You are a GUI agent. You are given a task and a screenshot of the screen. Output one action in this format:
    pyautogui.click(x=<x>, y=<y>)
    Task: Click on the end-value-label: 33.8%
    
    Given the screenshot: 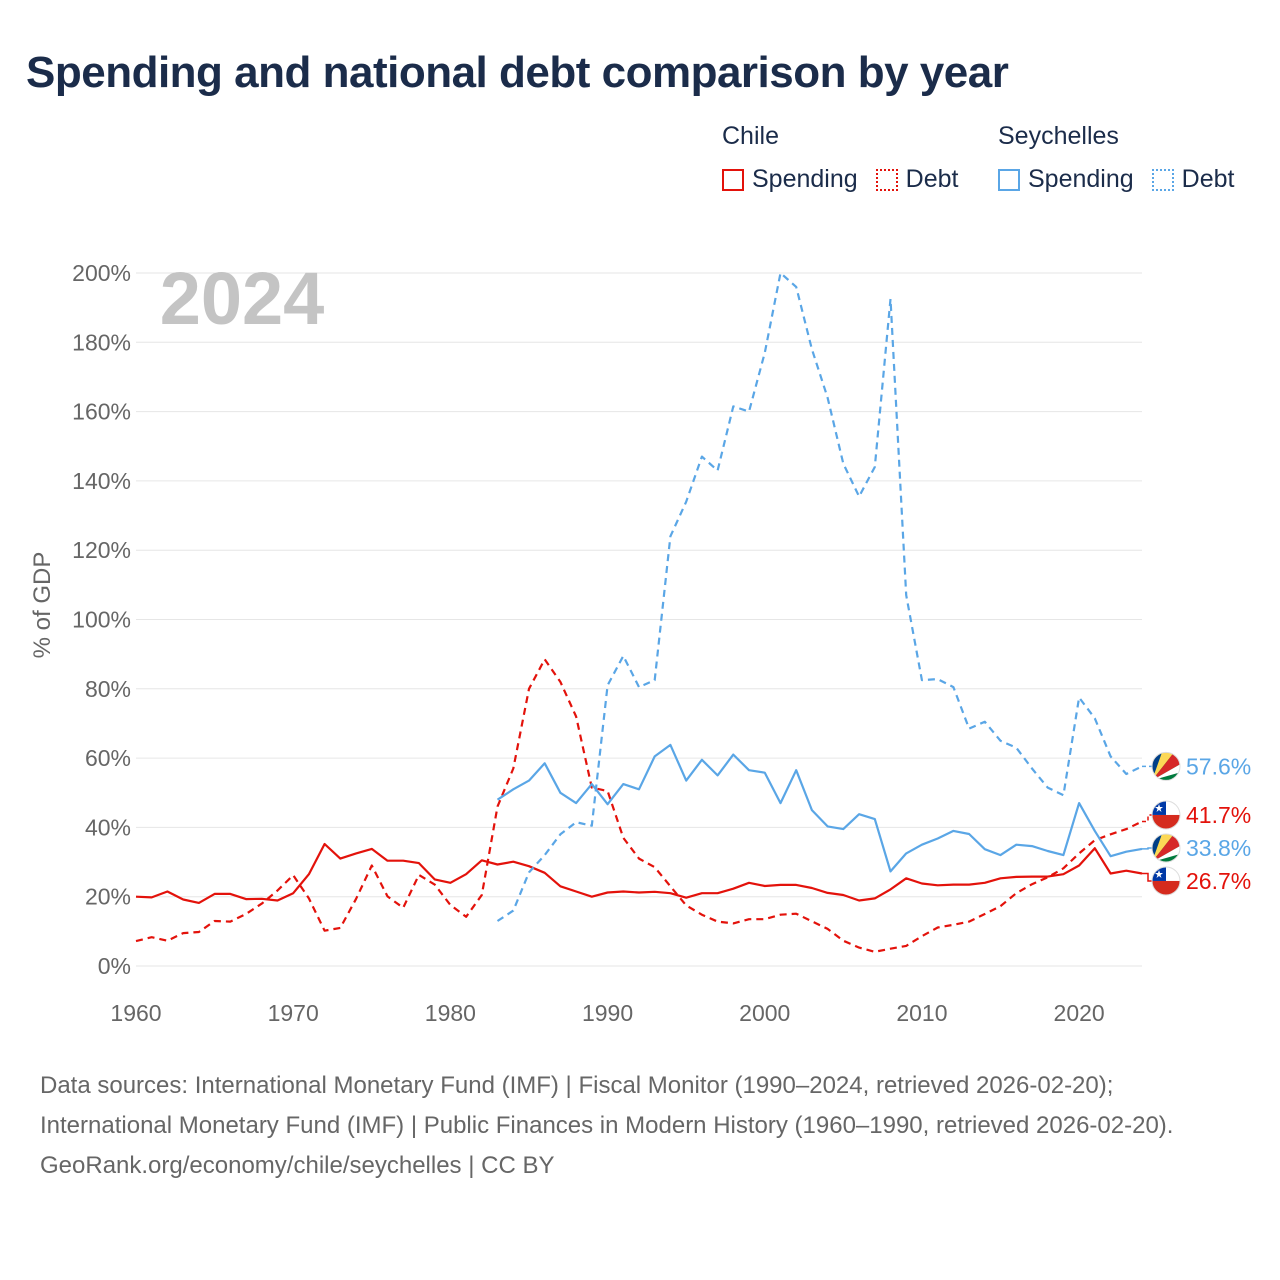 What is the action you would take?
    pyautogui.click(x=1218, y=848)
    